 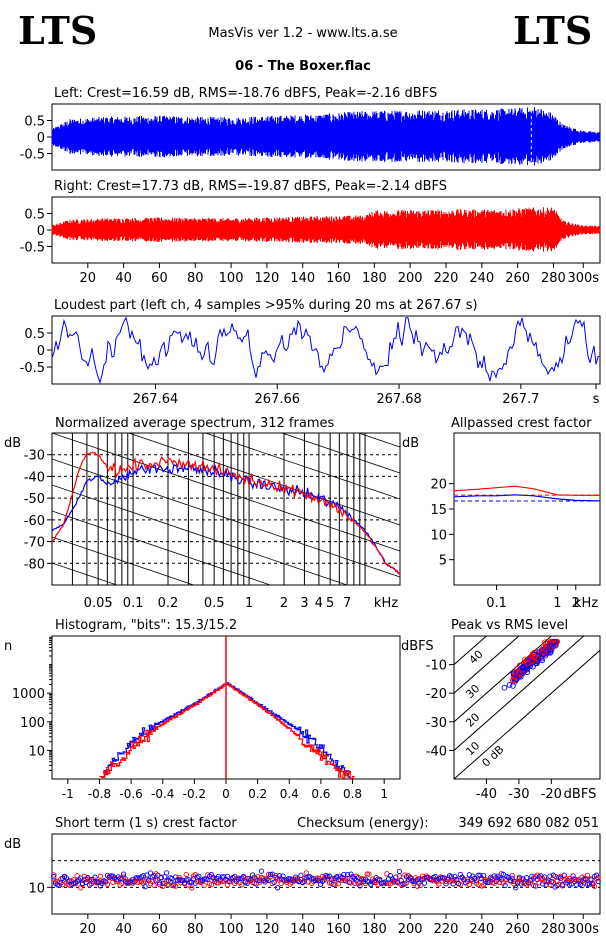 What do you see at coordinates (320, 794) in the screenshot?
I see `histogram-xtick-0.6-label: 0.6` at bounding box center [320, 794].